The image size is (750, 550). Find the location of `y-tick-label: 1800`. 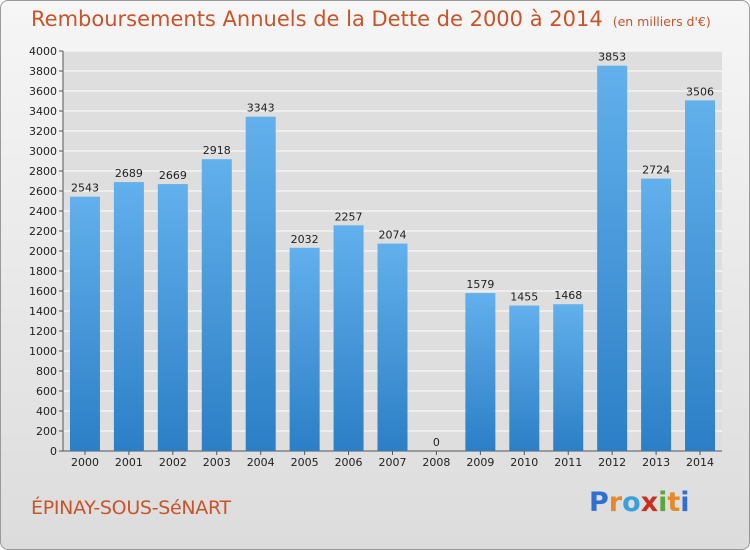

y-tick-label: 1800 is located at coordinates (43, 271).